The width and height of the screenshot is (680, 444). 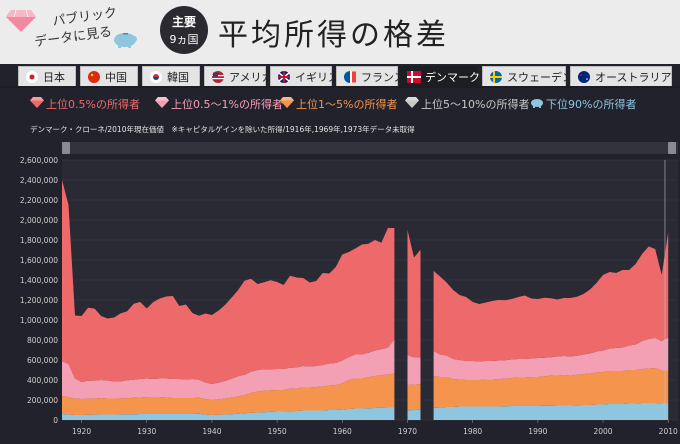 I want to click on tab-label: フランス, so click(x=383, y=77).